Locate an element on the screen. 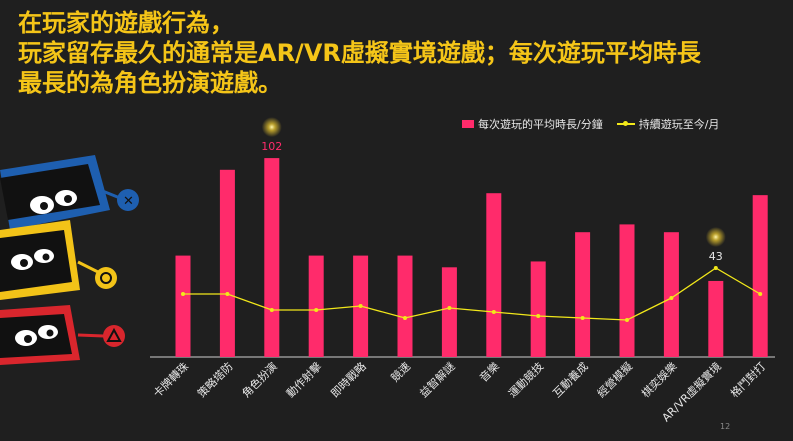 This screenshot has height=441, width=793. legend-swatch-bar is located at coordinates (468, 124).